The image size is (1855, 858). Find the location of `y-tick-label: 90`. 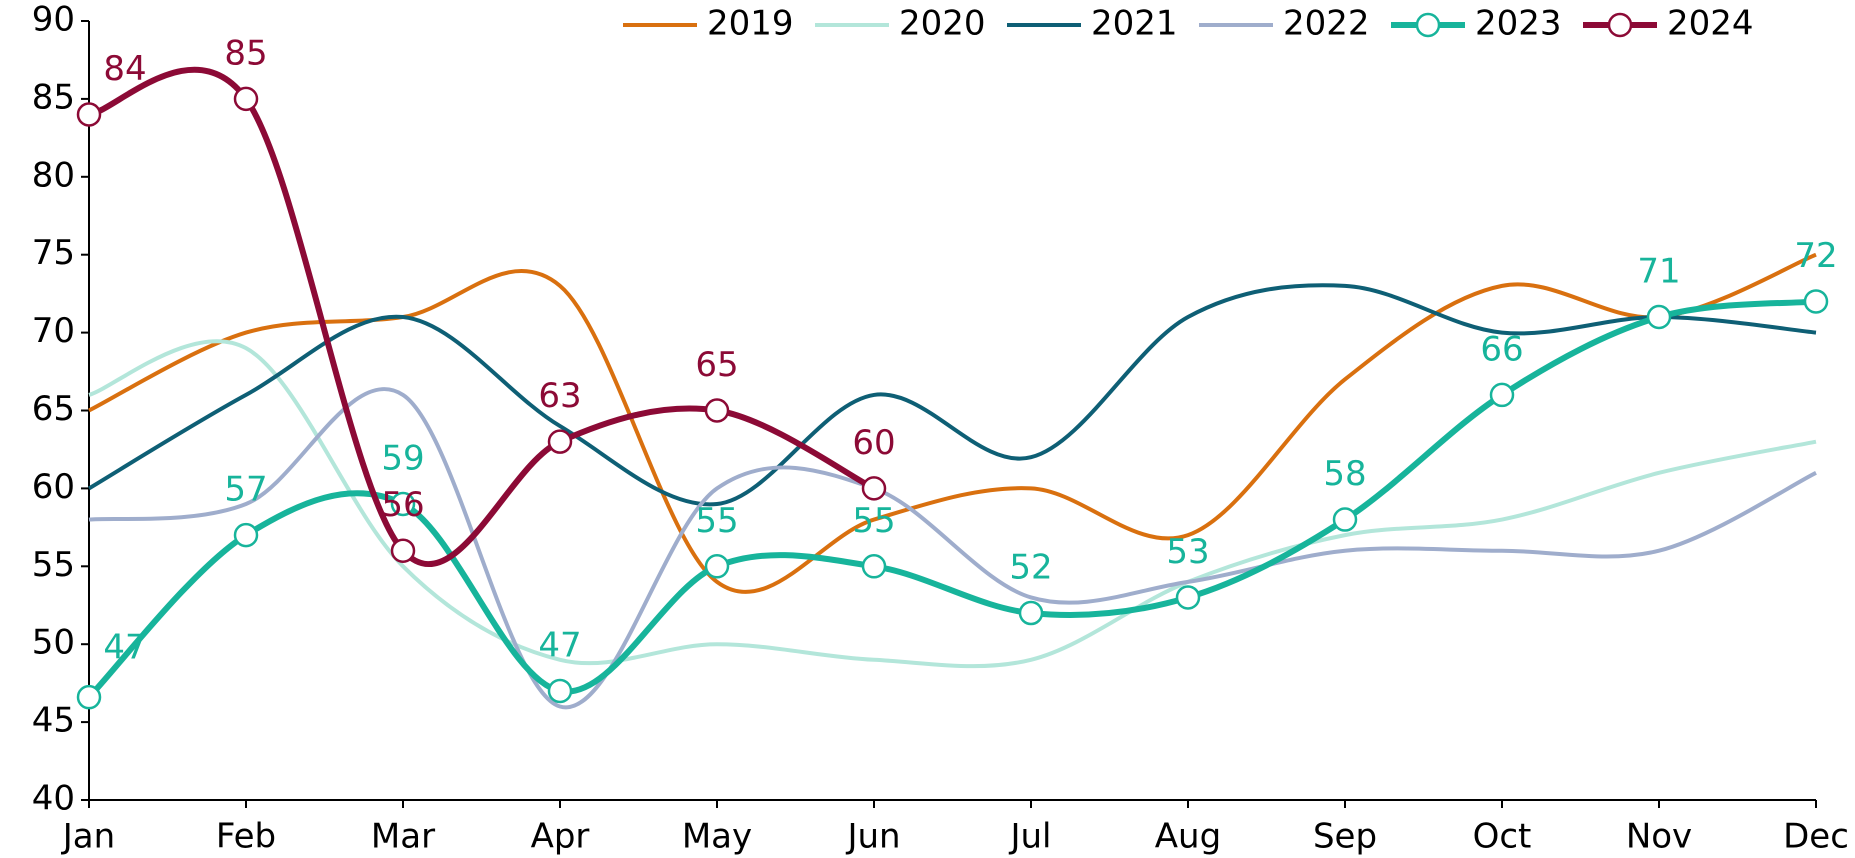

y-tick-label: 90 is located at coordinates (53, 20).